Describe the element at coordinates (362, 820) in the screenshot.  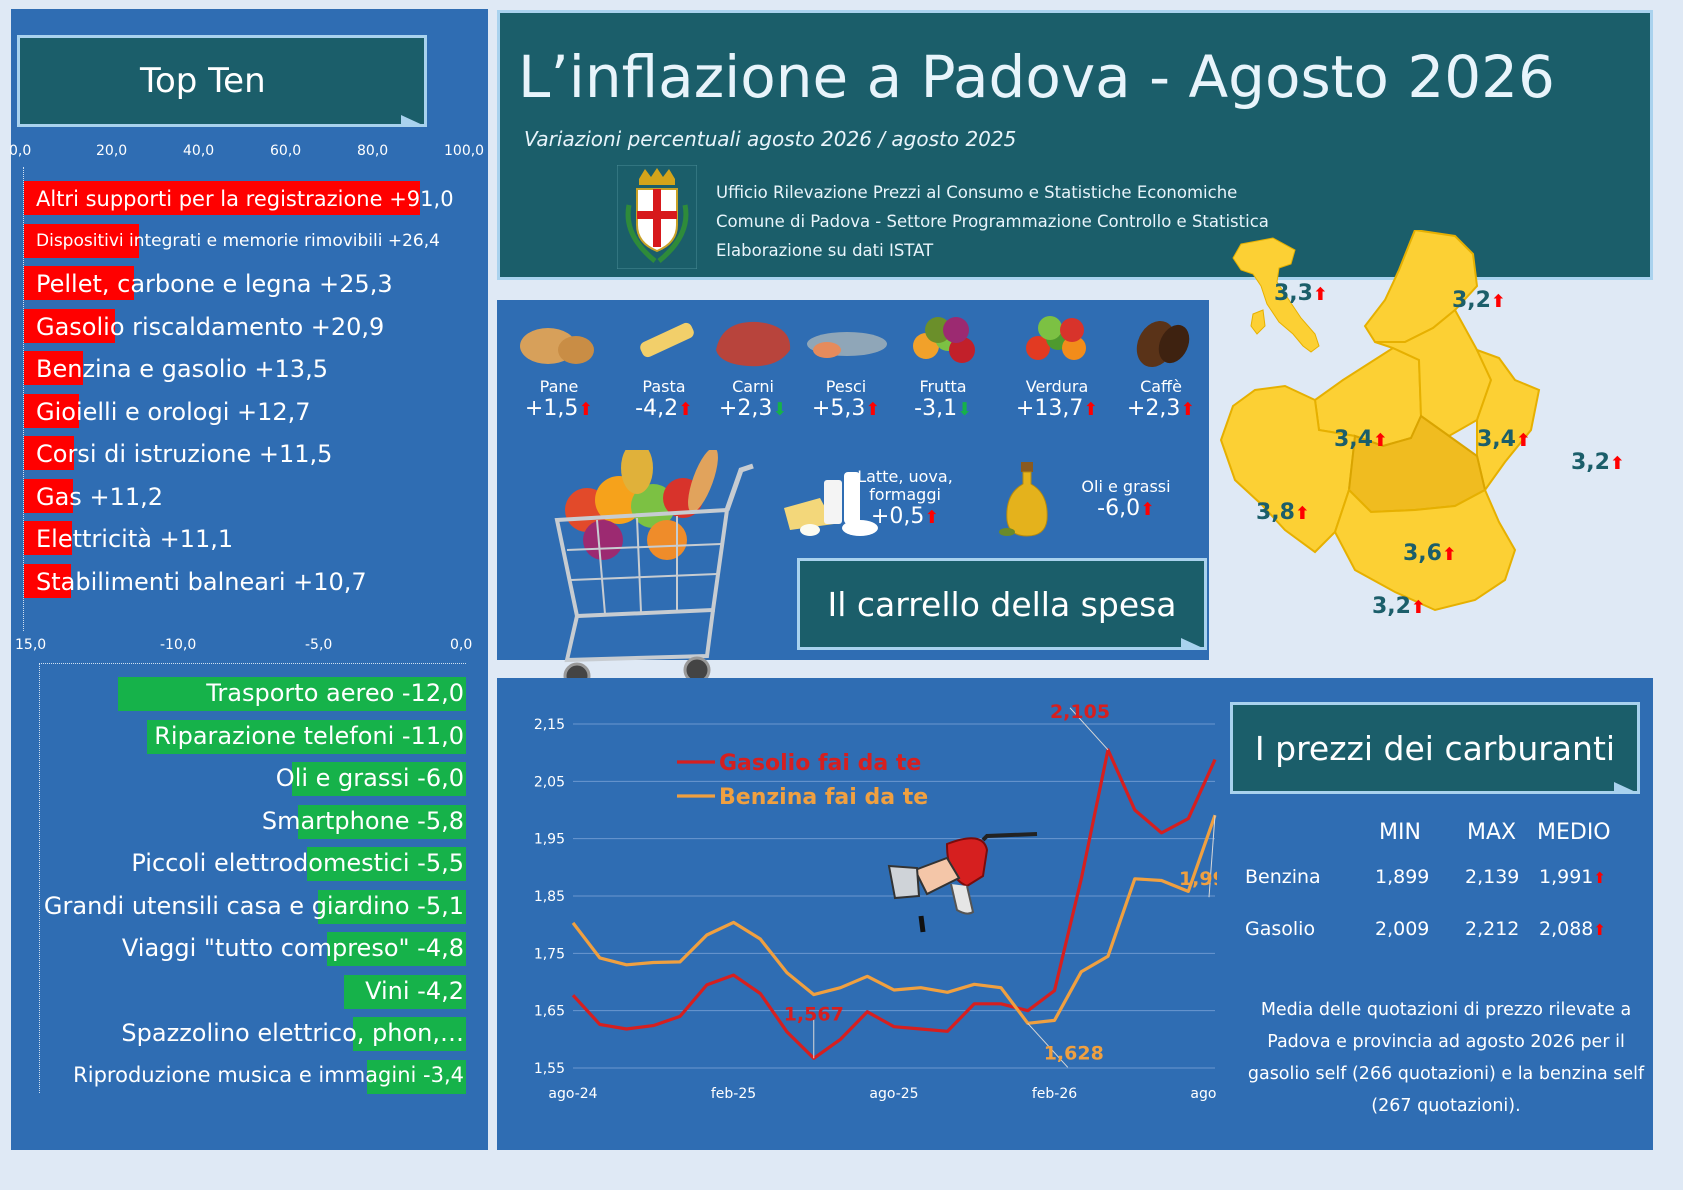
I see `decrease-bar-label: Smartphone -5,8` at that location.